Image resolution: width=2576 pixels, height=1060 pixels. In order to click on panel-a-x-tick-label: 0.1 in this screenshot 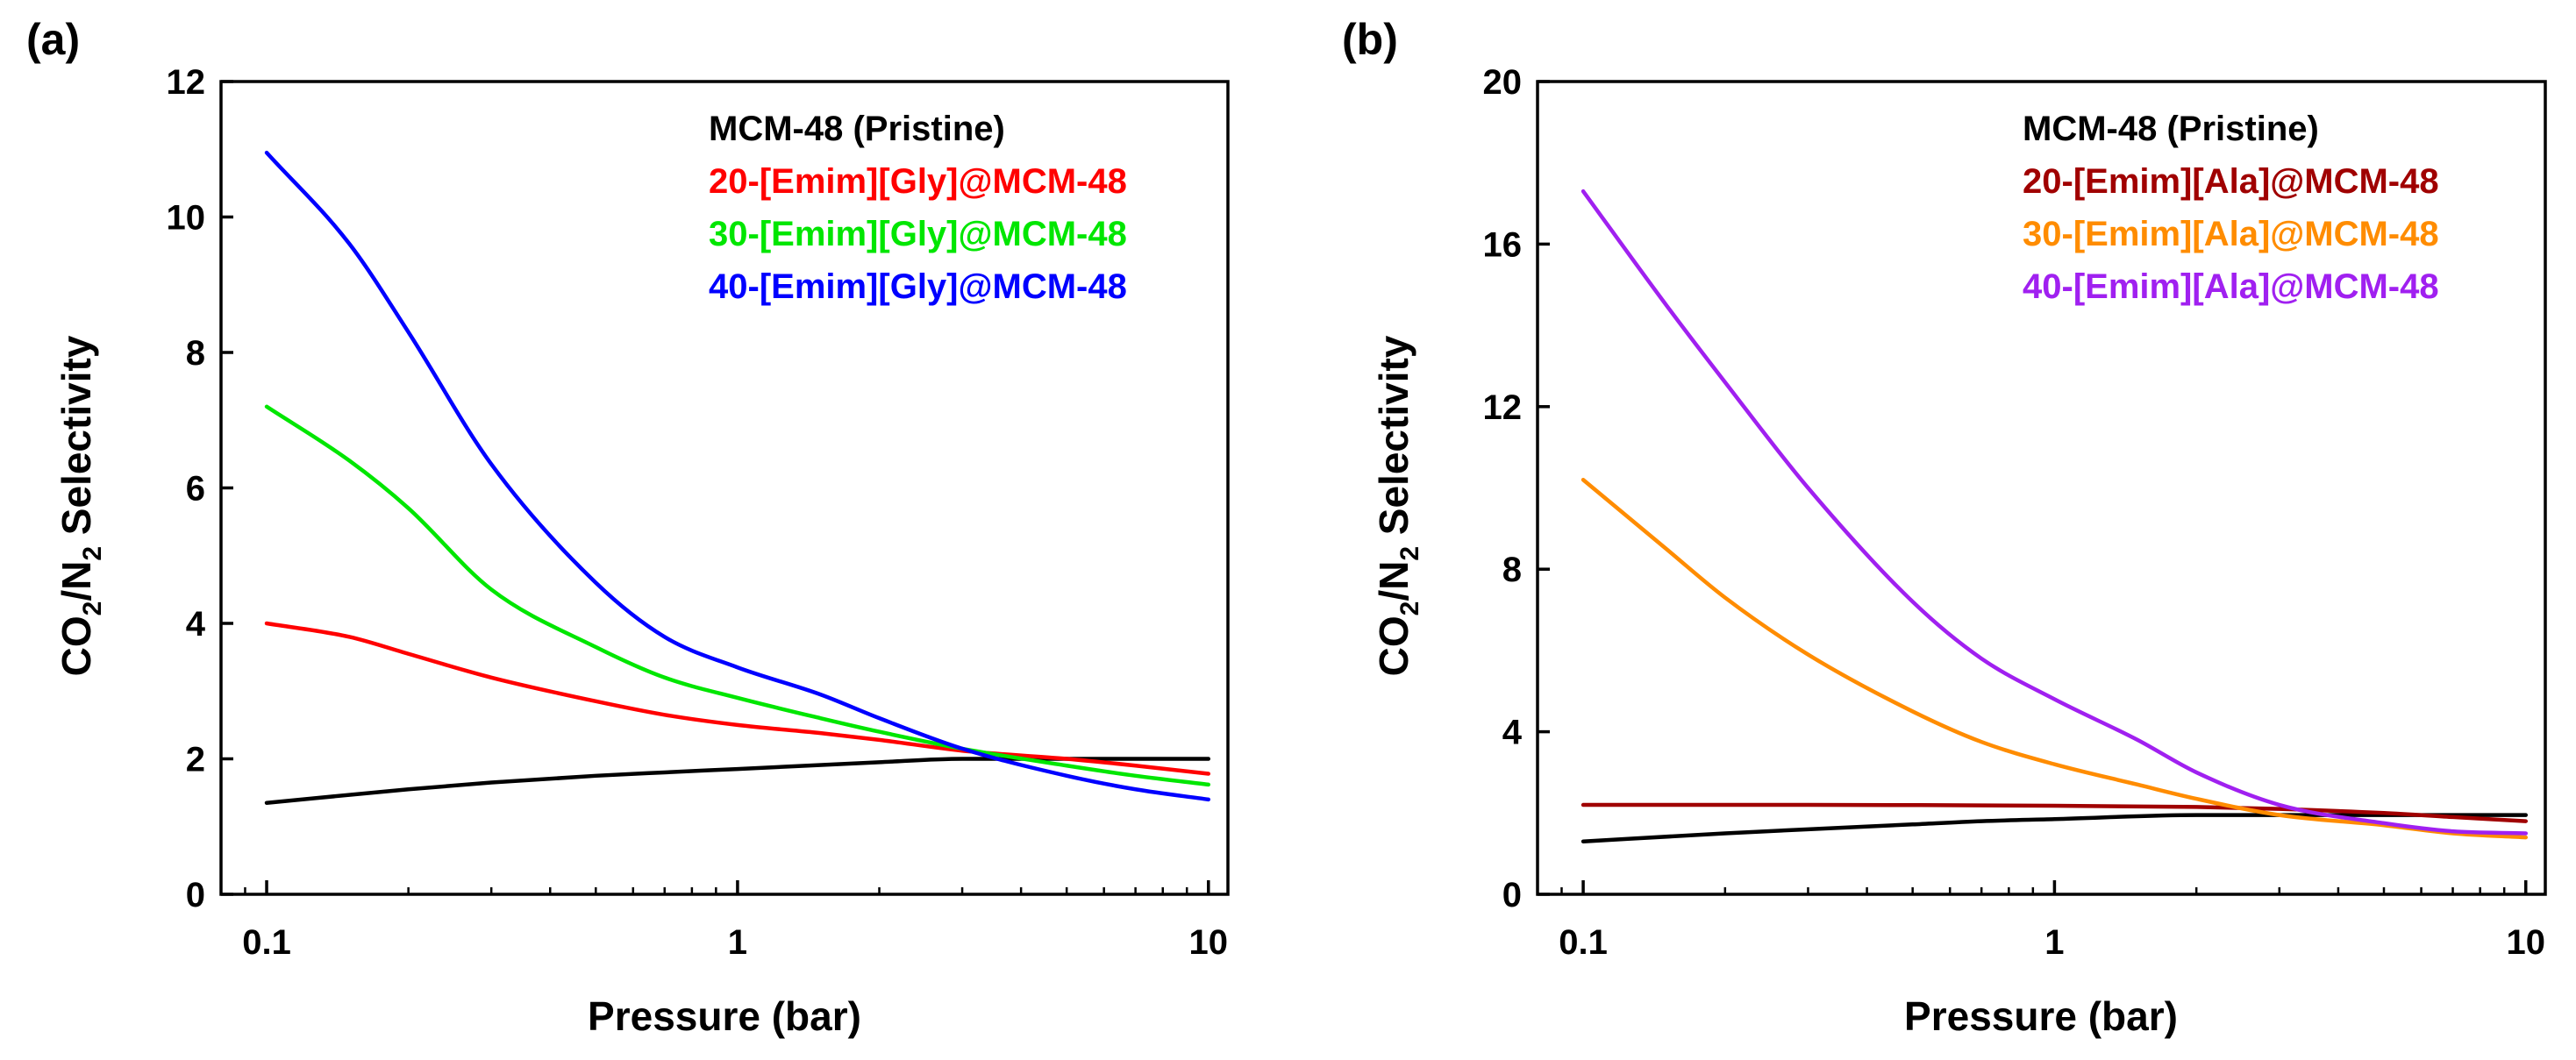, I will do `click(267, 942)`.